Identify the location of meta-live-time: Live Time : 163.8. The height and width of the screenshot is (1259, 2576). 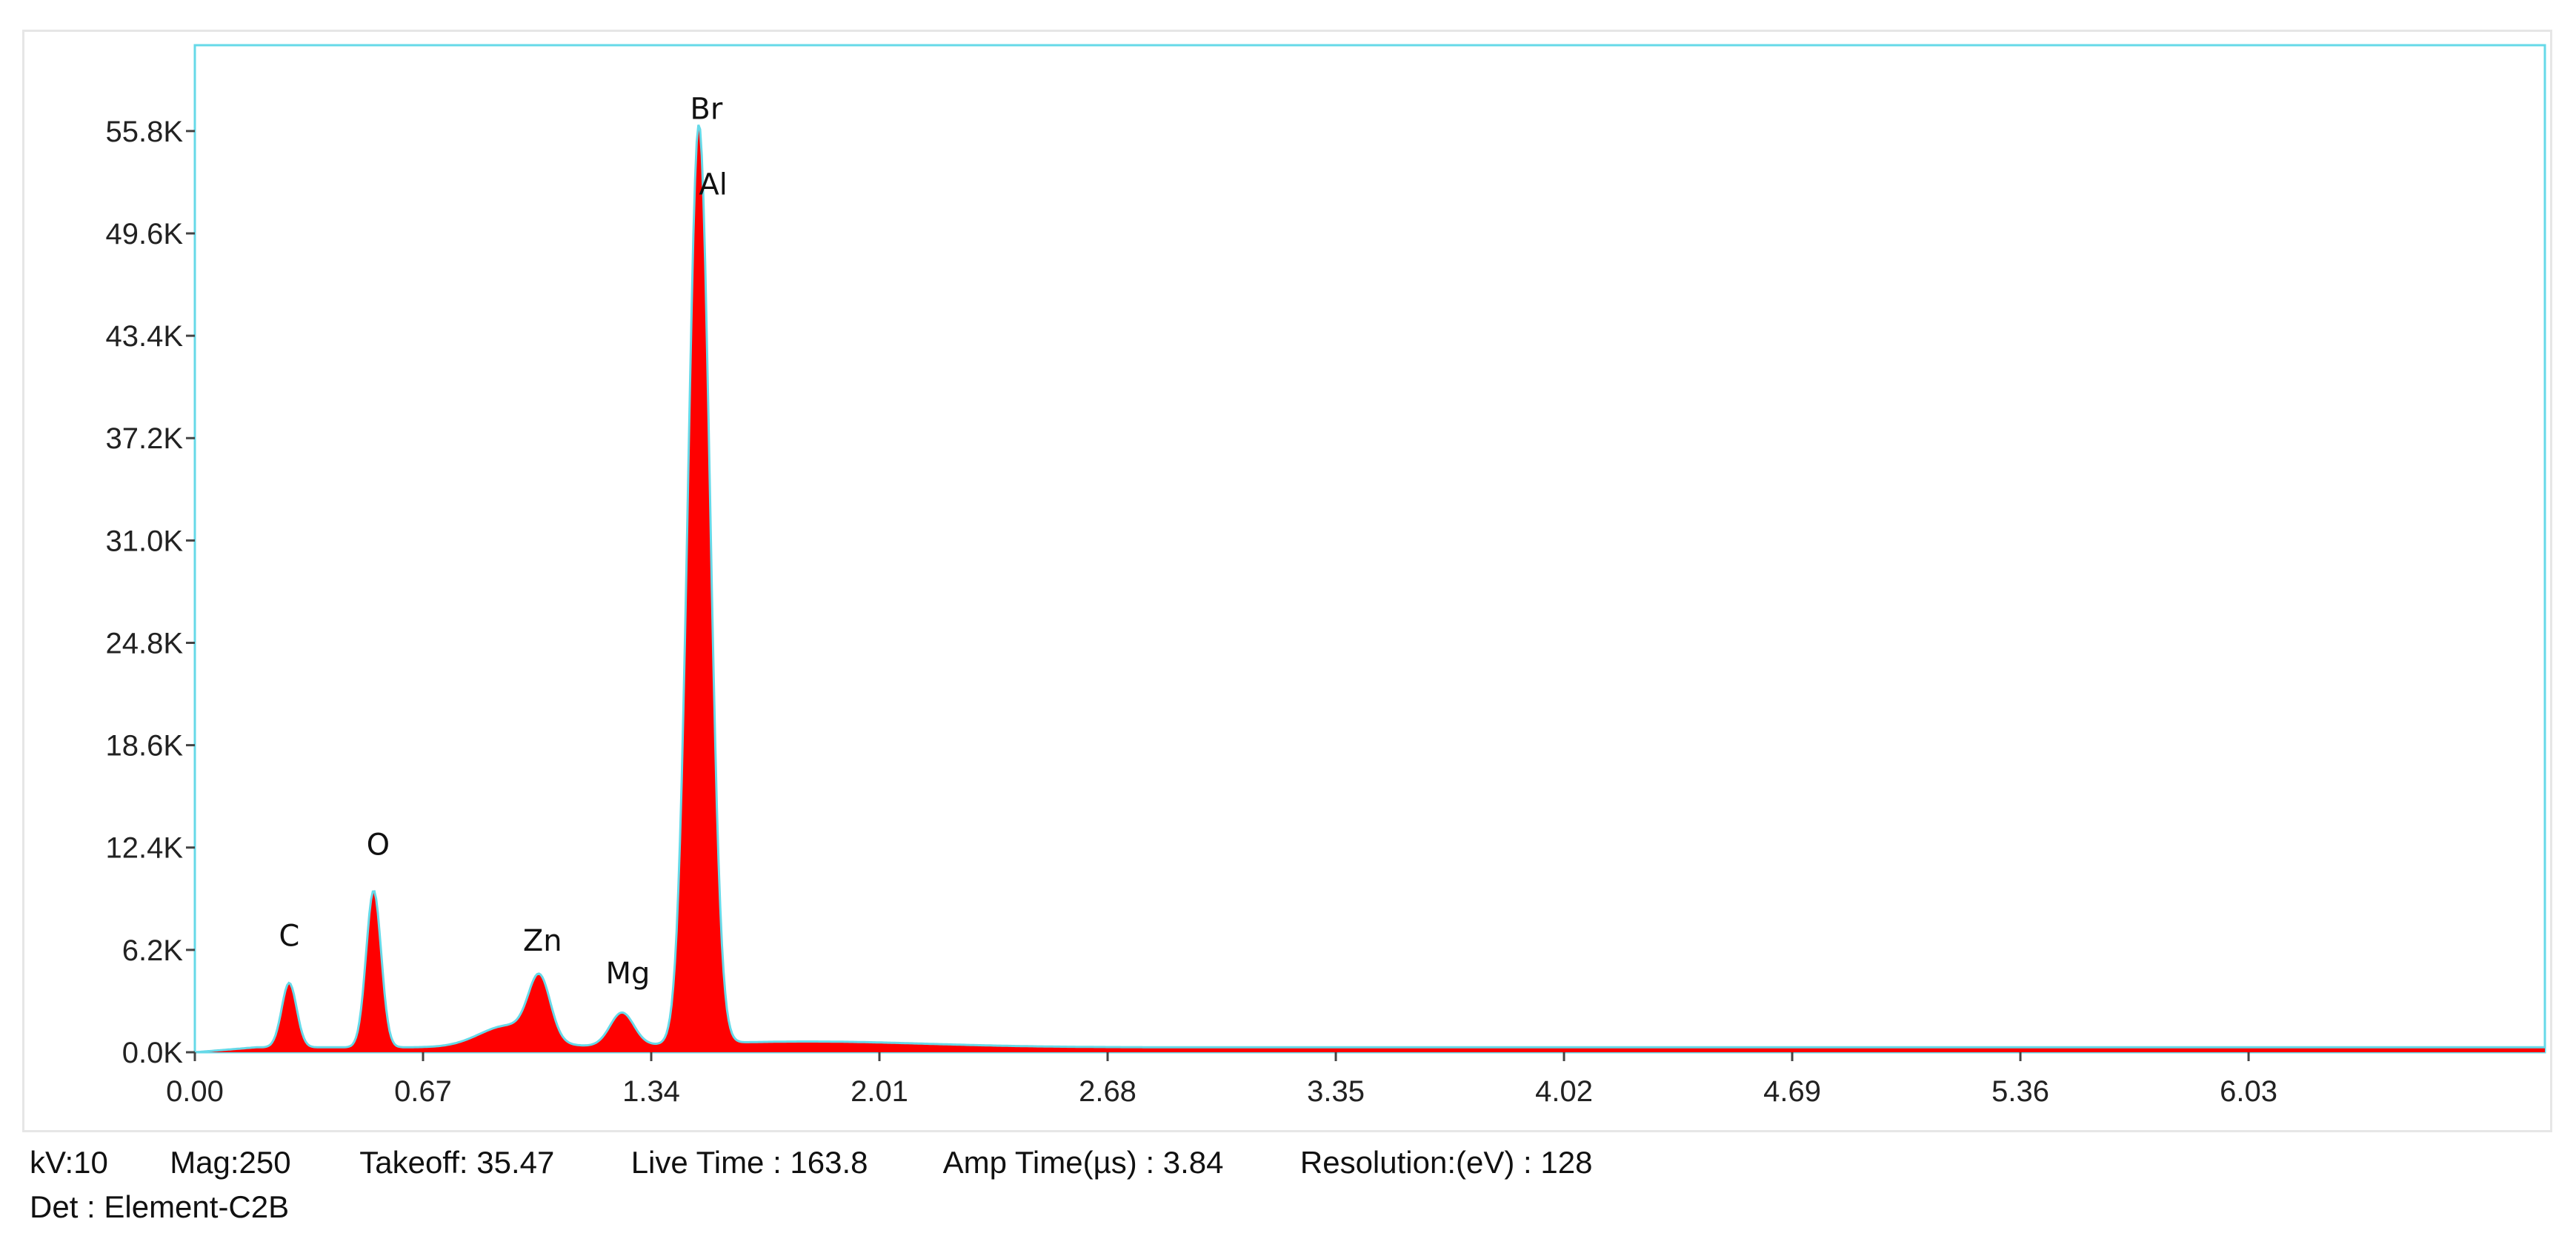
(749, 1162).